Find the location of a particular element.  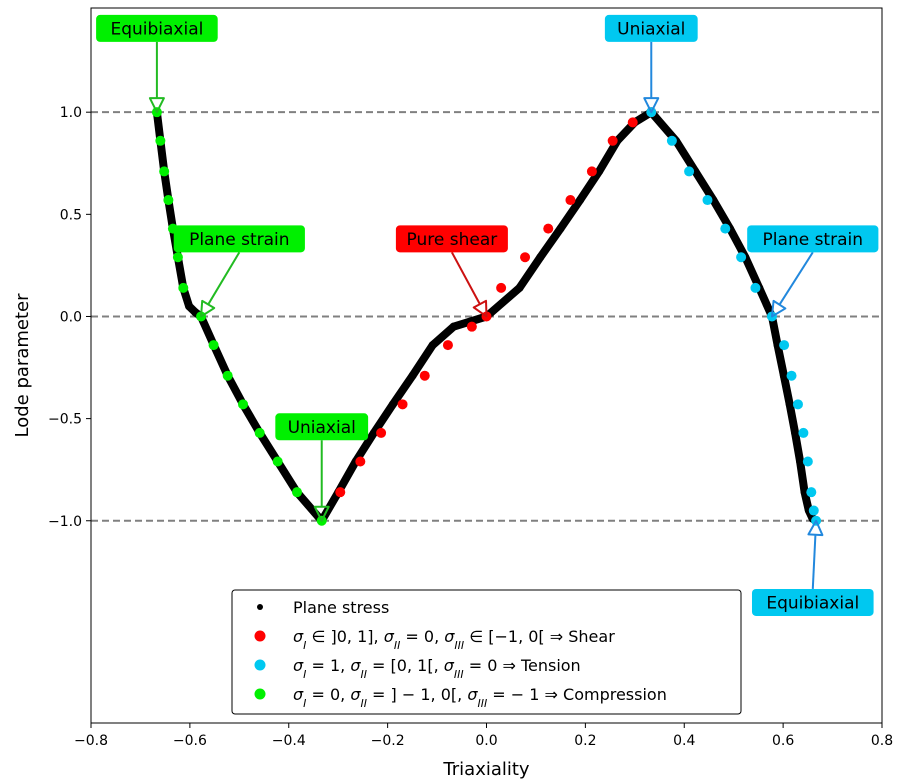

legend-entry: Plane stress is located at coordinates (341, 607).